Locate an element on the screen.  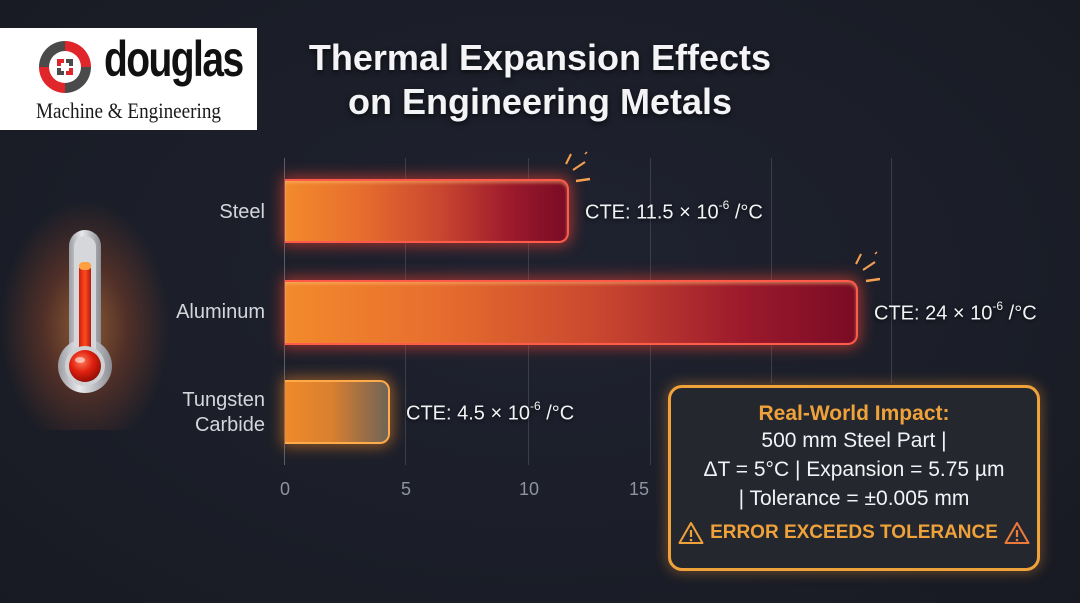
category-label-steel: Steel is located at coordinates (242, 212).